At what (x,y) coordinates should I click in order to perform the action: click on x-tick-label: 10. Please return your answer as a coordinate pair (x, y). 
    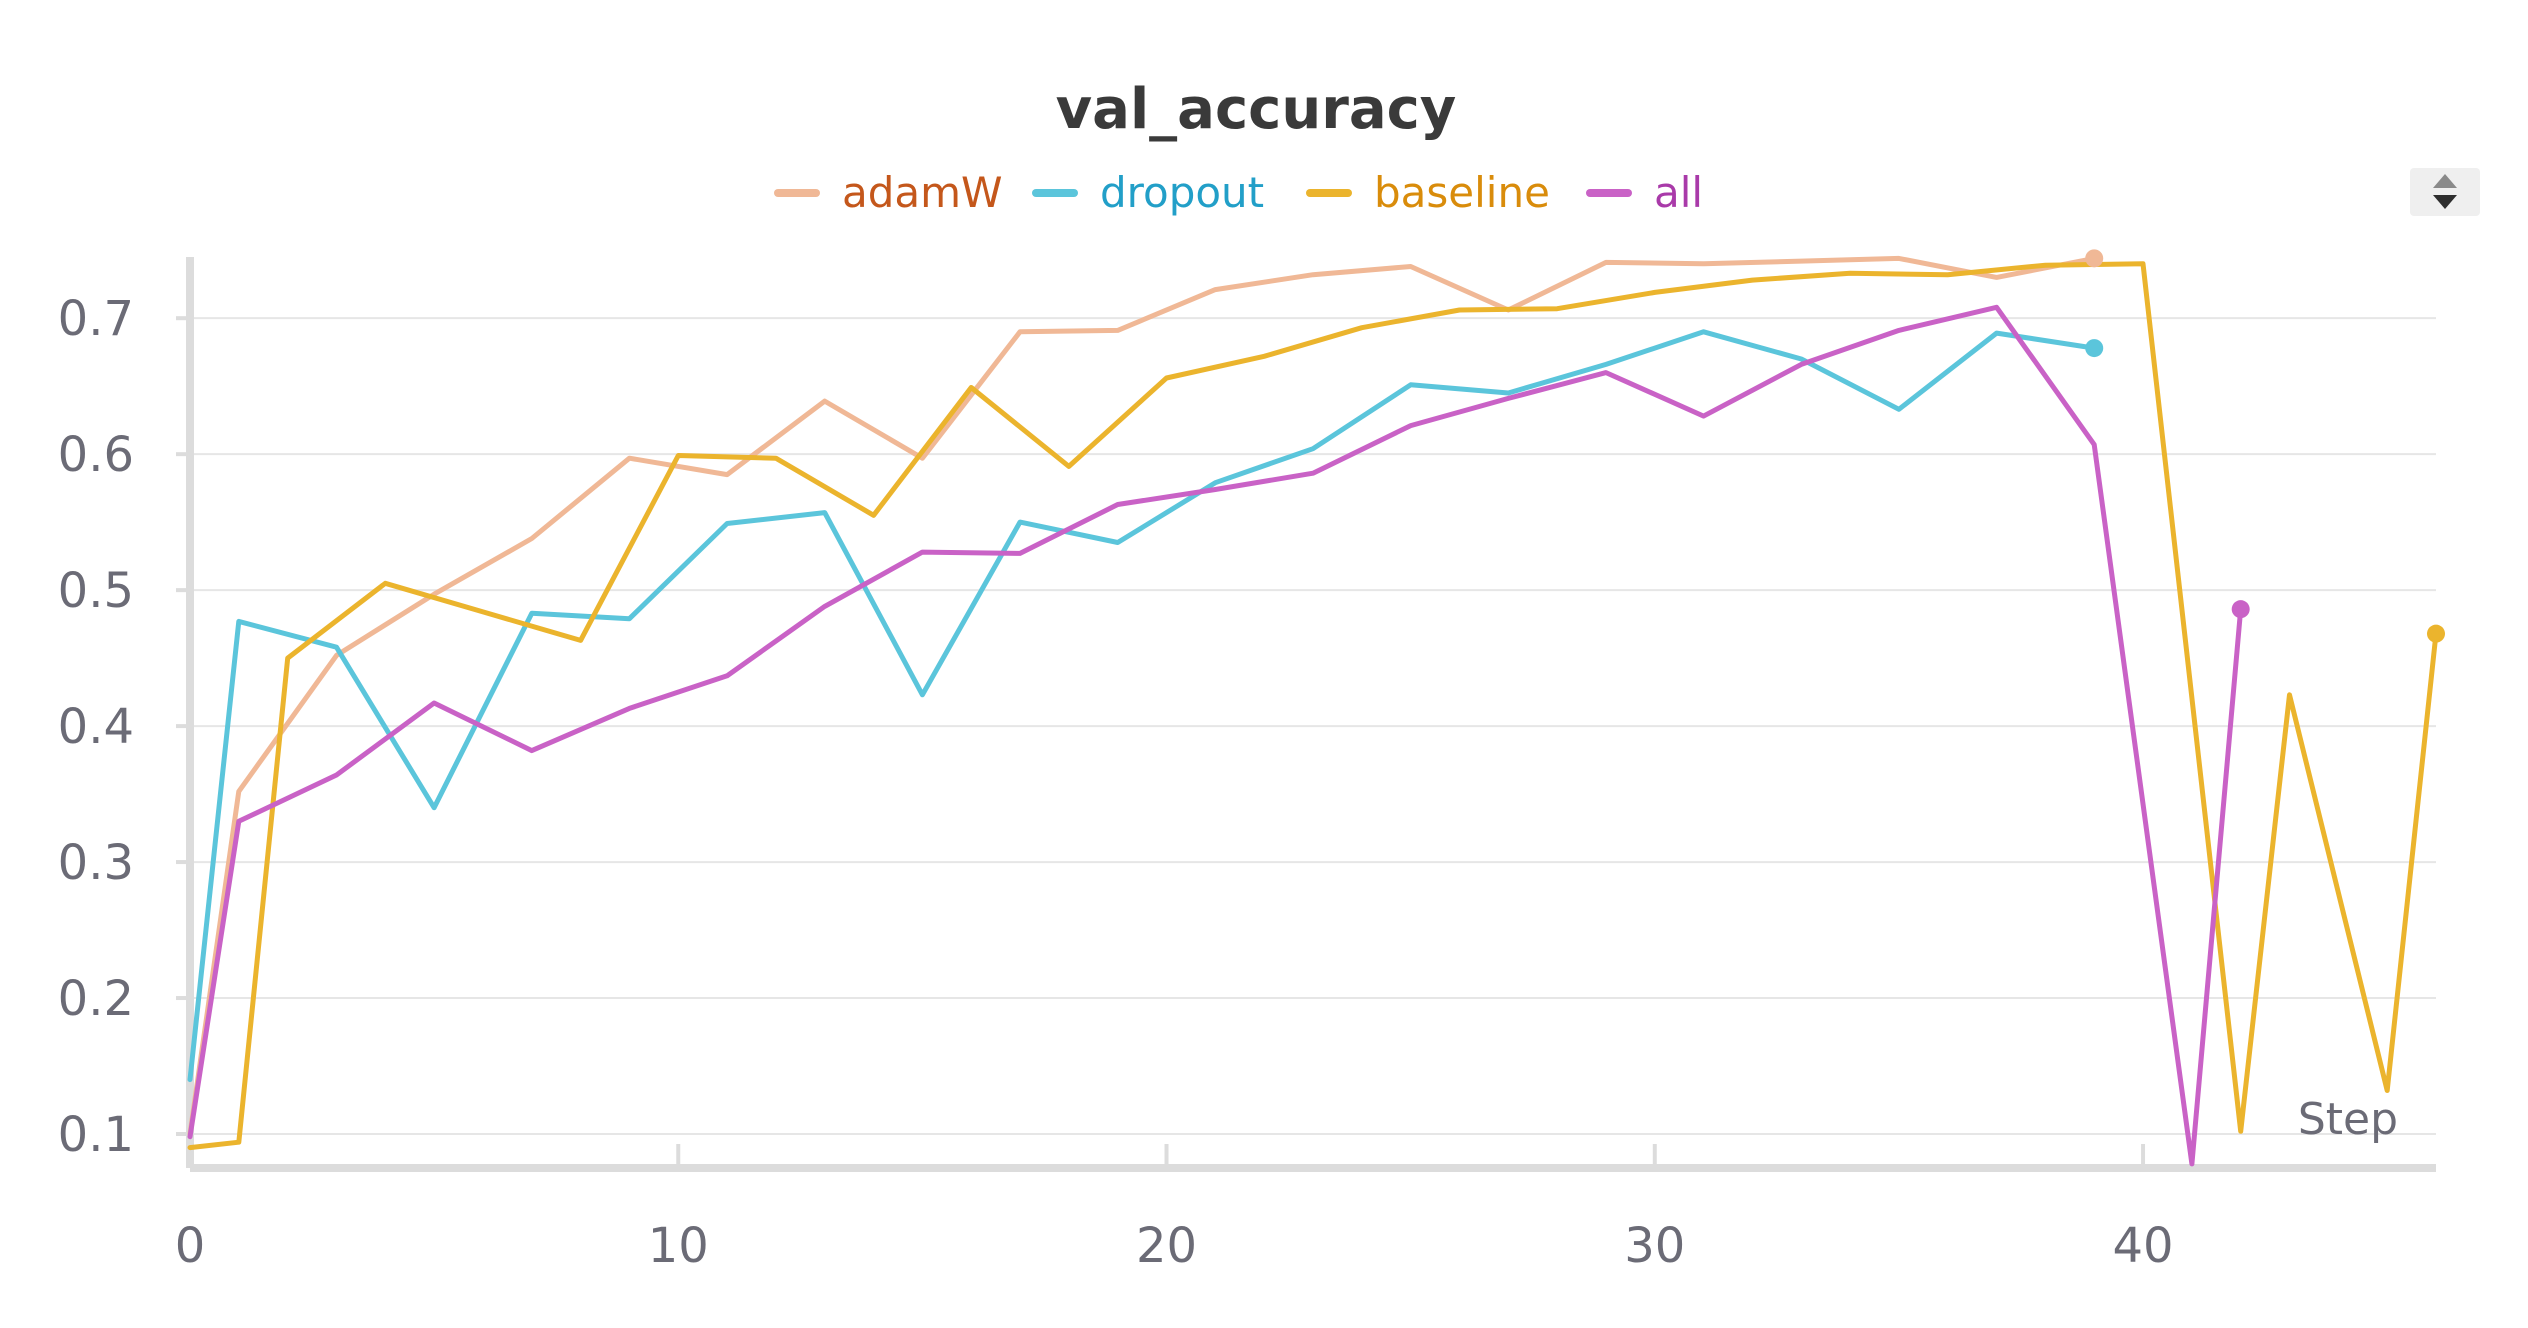
    Looking at the image, I should click on (678, 1246).